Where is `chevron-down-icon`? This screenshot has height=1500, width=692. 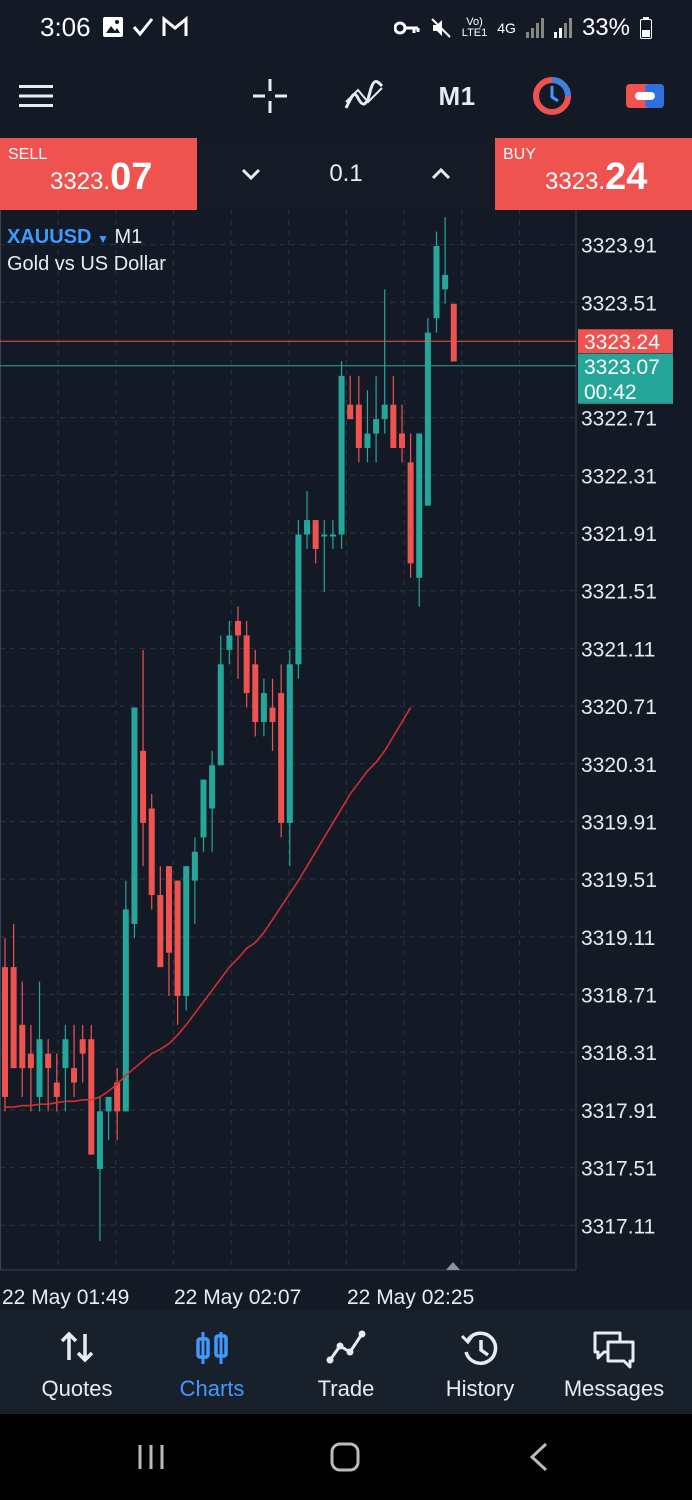 chevron-down-icon is located at coordinates (251, 174).